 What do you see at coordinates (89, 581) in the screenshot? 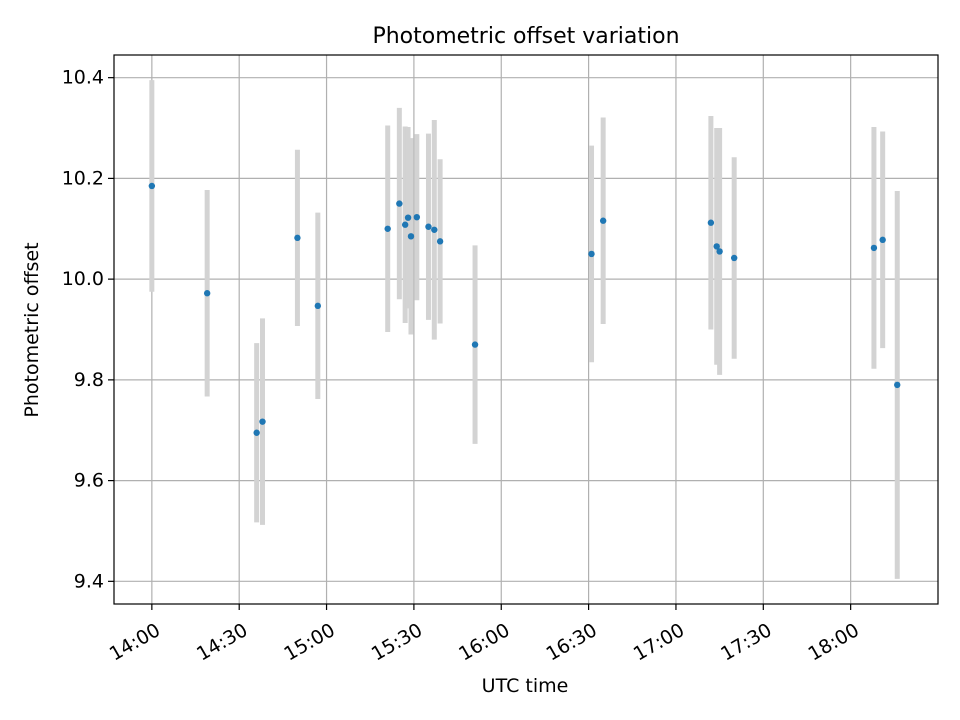
I see `y-tick-label: 9.4` at bounding box center [89, 581].